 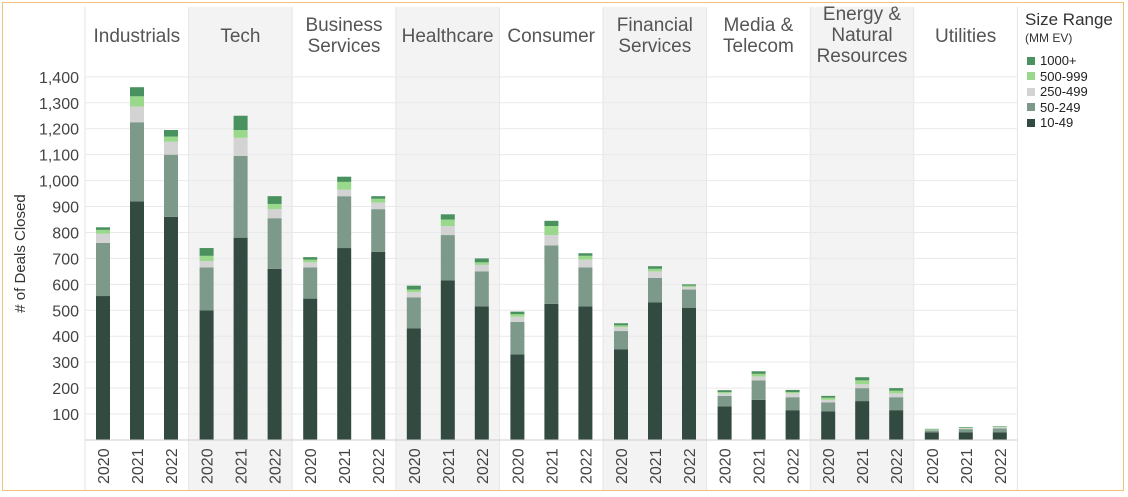 I want to click on y-tick-label: 200, so click(x=65, y=389).